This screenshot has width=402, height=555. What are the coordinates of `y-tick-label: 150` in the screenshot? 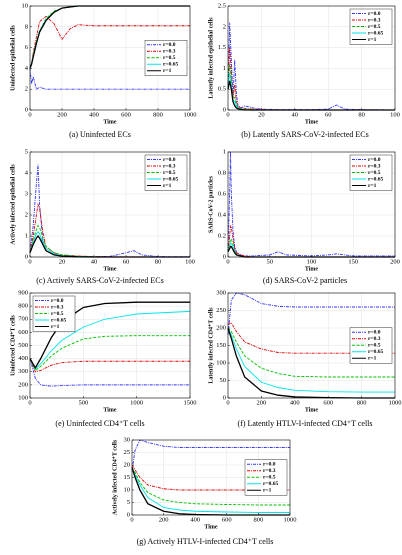 It's located at (221, 345).